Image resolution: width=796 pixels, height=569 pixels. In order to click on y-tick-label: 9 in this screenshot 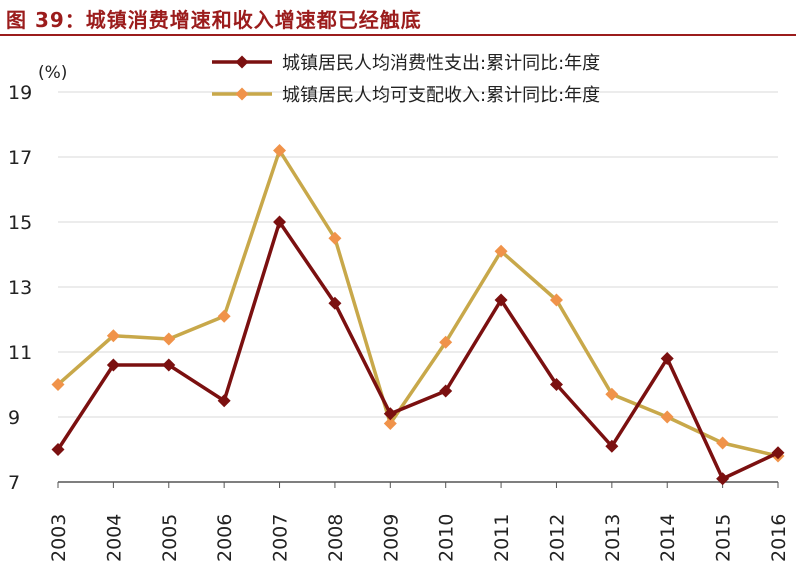, I will do `click(14, 418)`.